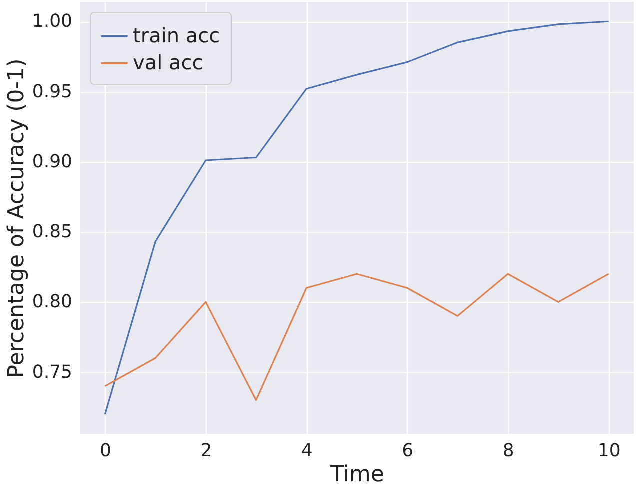 Image resolution: width=636 pixels, height=489 pixels. Describe the element at coordinates (357, 475) in the screenshot. I see `x-axis-title: Time` at that location.